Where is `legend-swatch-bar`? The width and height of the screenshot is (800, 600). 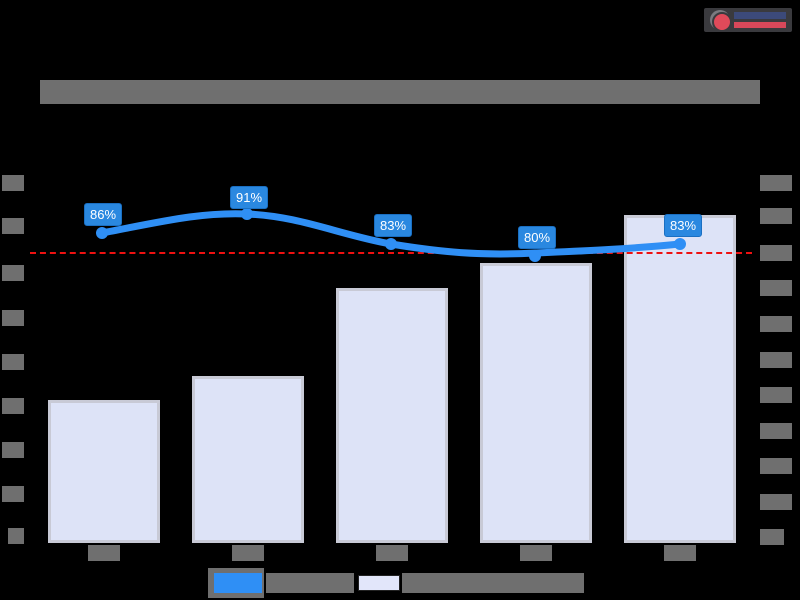 legend-swatch-bar is located at coordinates (379, 583).